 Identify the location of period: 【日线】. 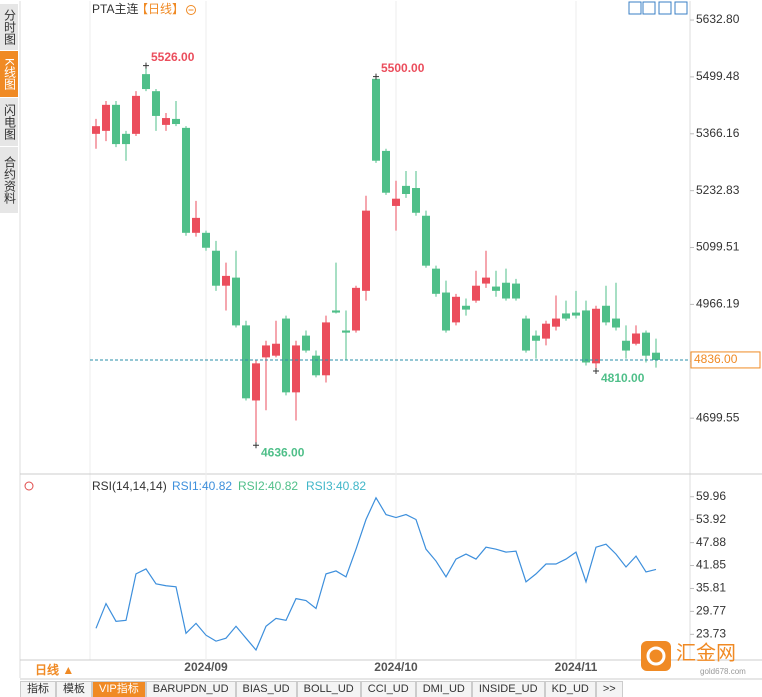
(160, 9).